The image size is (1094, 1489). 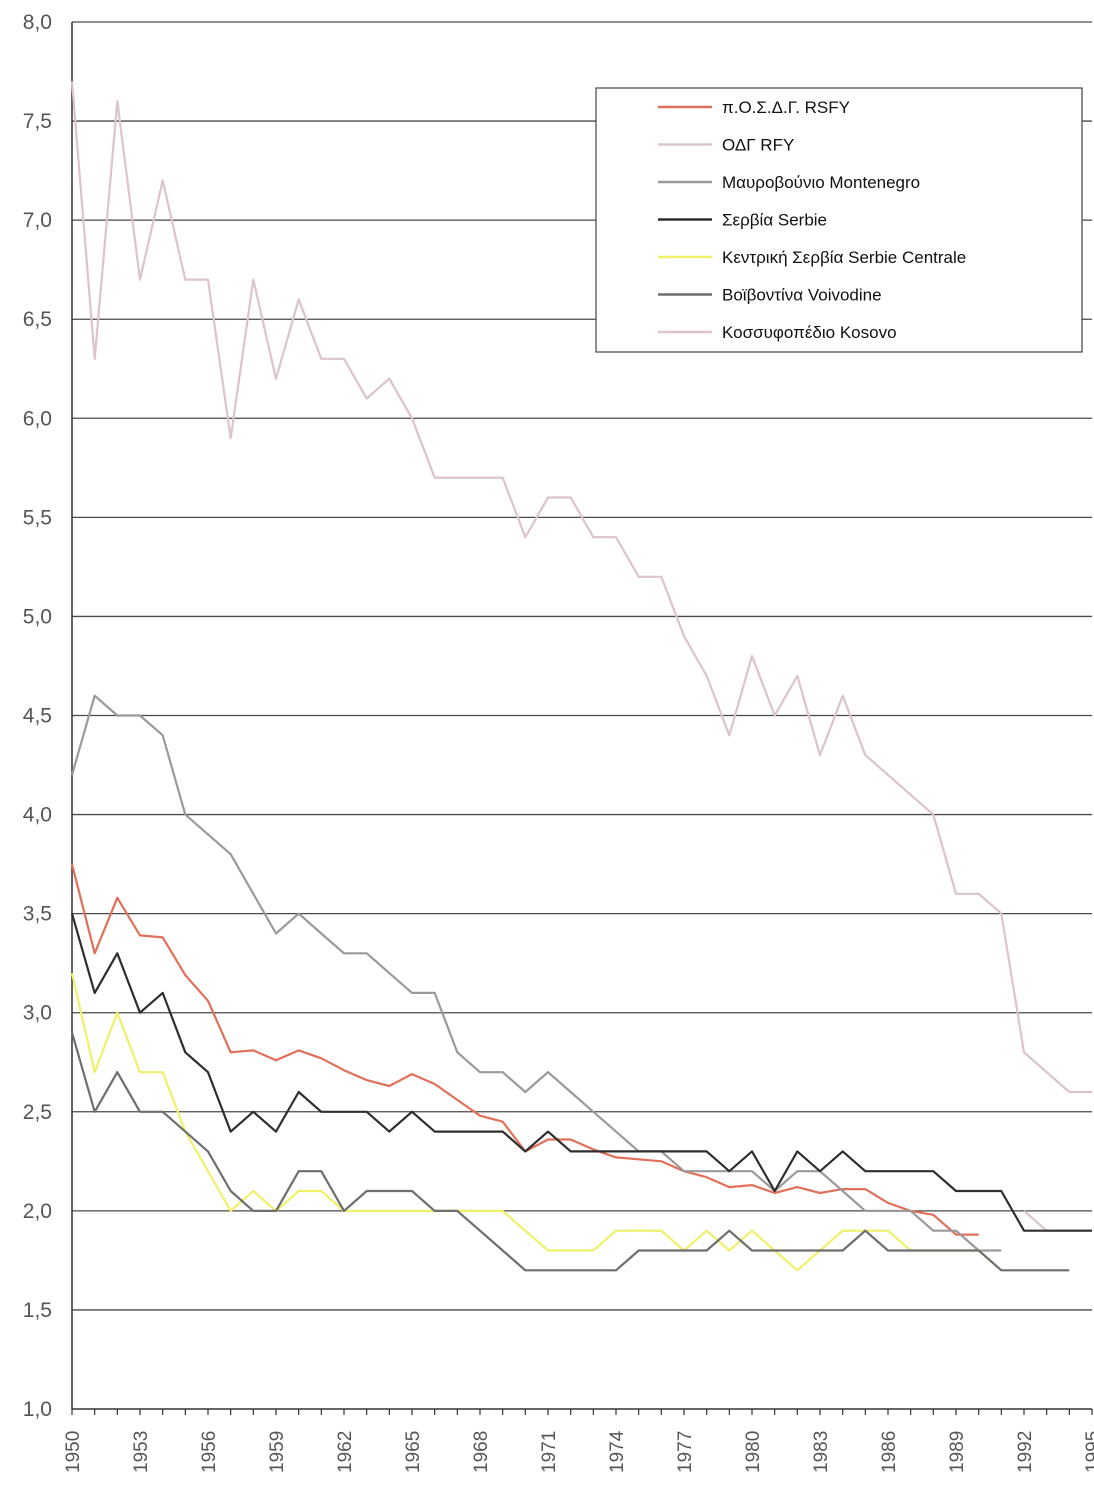 What do you see at coordinates (37, 418) in the screenshot?
I see `y-tick-label: 6,0` at bounding box center [37, 418].